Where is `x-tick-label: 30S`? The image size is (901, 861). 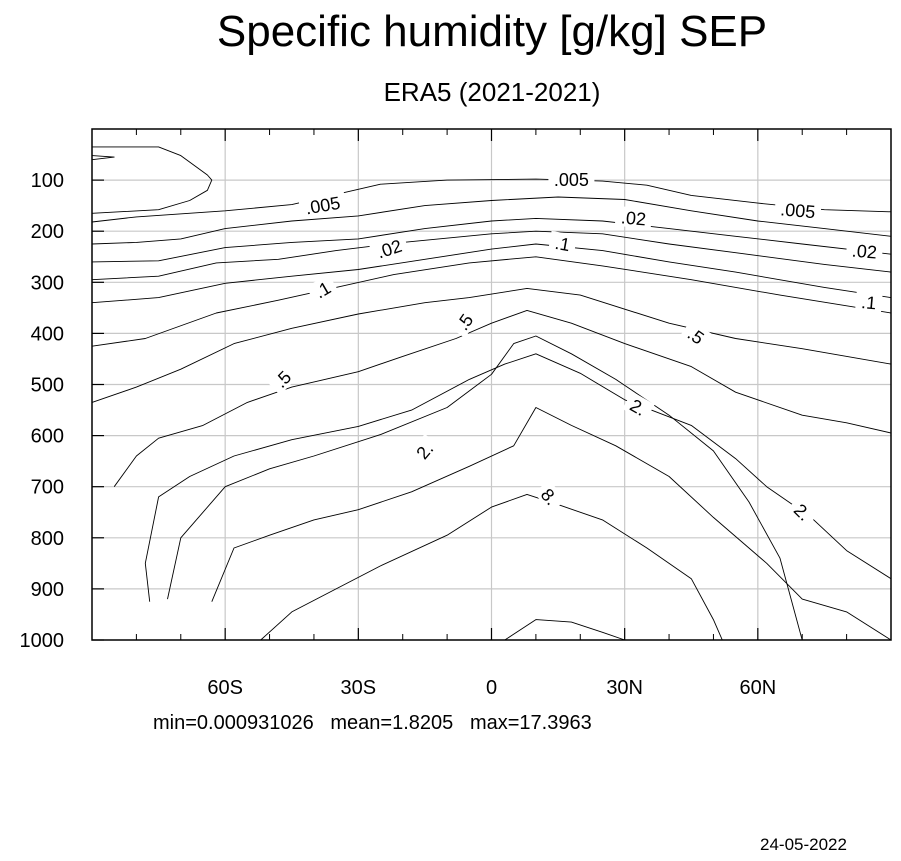
x-tick-label: 30S is located at coordinates (359, 688).